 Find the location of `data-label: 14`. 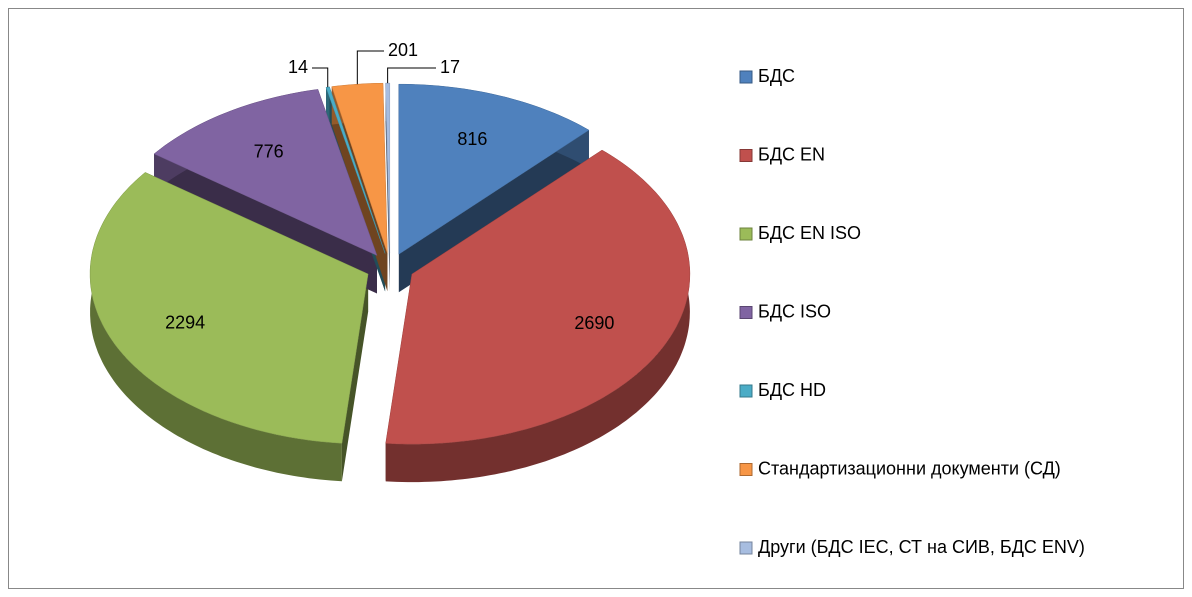

data-label: 14 is located at coordinates (298, 67).